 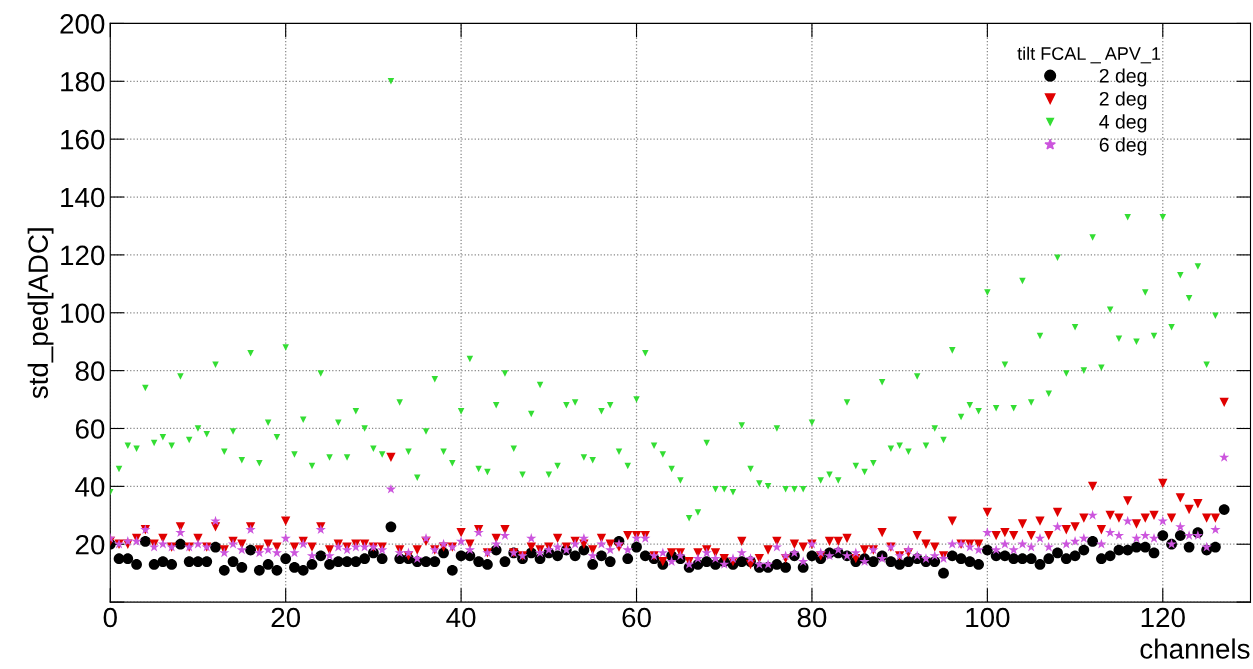 I want to click on legend-label: 4 deg, so click(x=1123, y=123).